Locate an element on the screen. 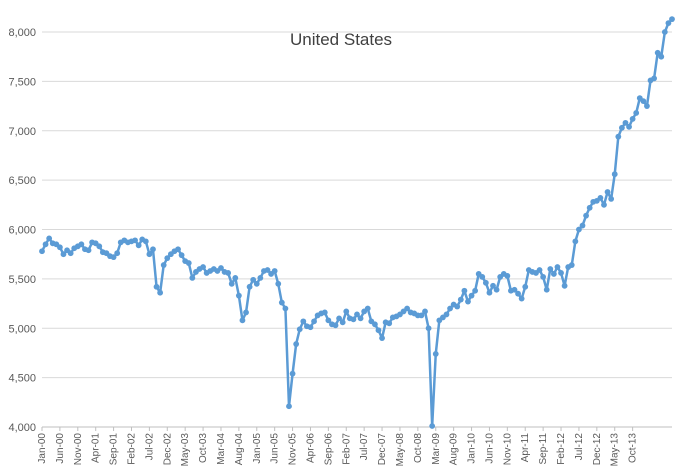 The height and width of the screenshot is (475, 690). x-tick-label: Dec-07 is located at coordinates (382, 449).